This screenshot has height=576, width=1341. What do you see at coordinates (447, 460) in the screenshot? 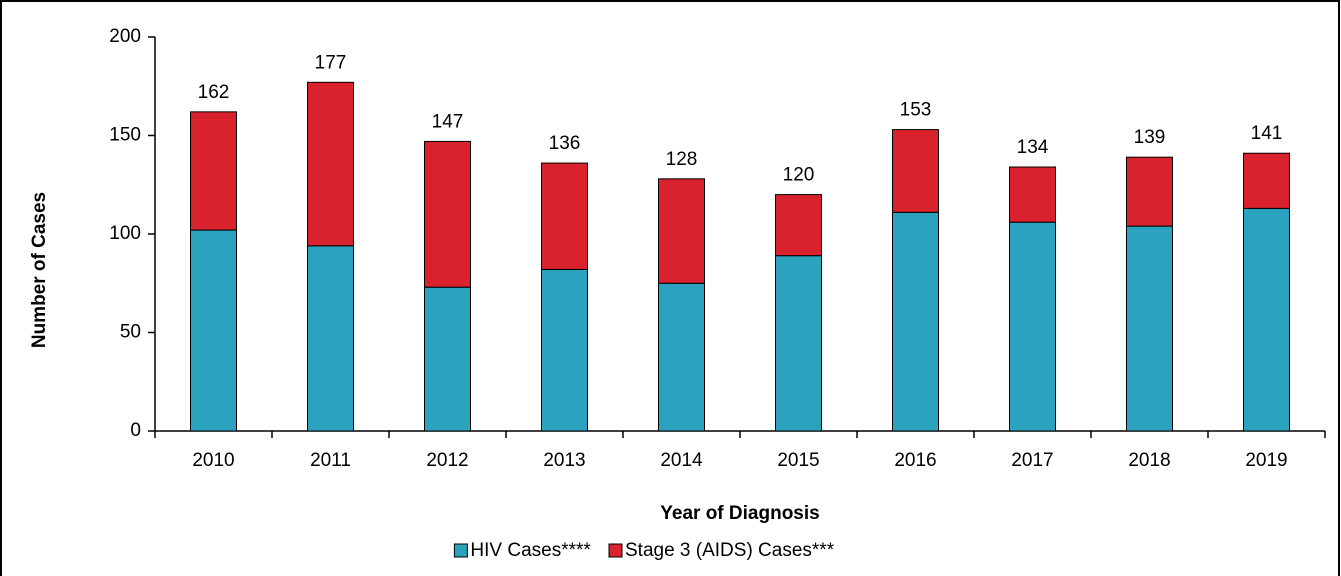
I see `x-tick-label: 2012` at bounding box center [447, 460].